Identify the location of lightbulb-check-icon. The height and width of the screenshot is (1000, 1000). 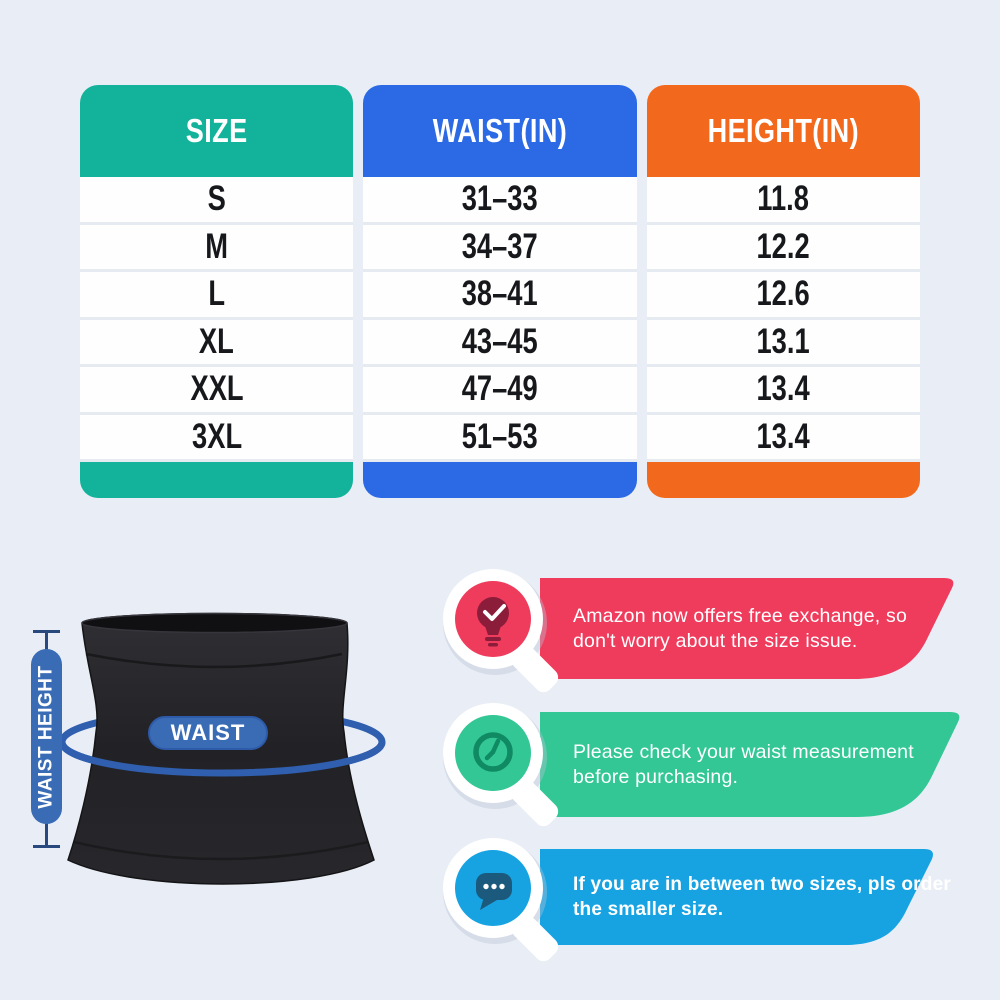
(493, 622).